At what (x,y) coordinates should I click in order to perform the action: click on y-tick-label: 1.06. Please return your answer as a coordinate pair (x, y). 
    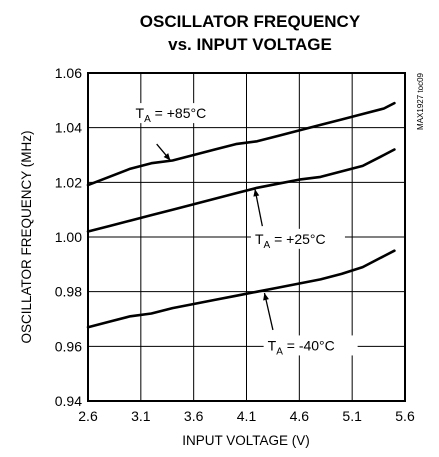
    Looking at the image, I should click on (68, 73).